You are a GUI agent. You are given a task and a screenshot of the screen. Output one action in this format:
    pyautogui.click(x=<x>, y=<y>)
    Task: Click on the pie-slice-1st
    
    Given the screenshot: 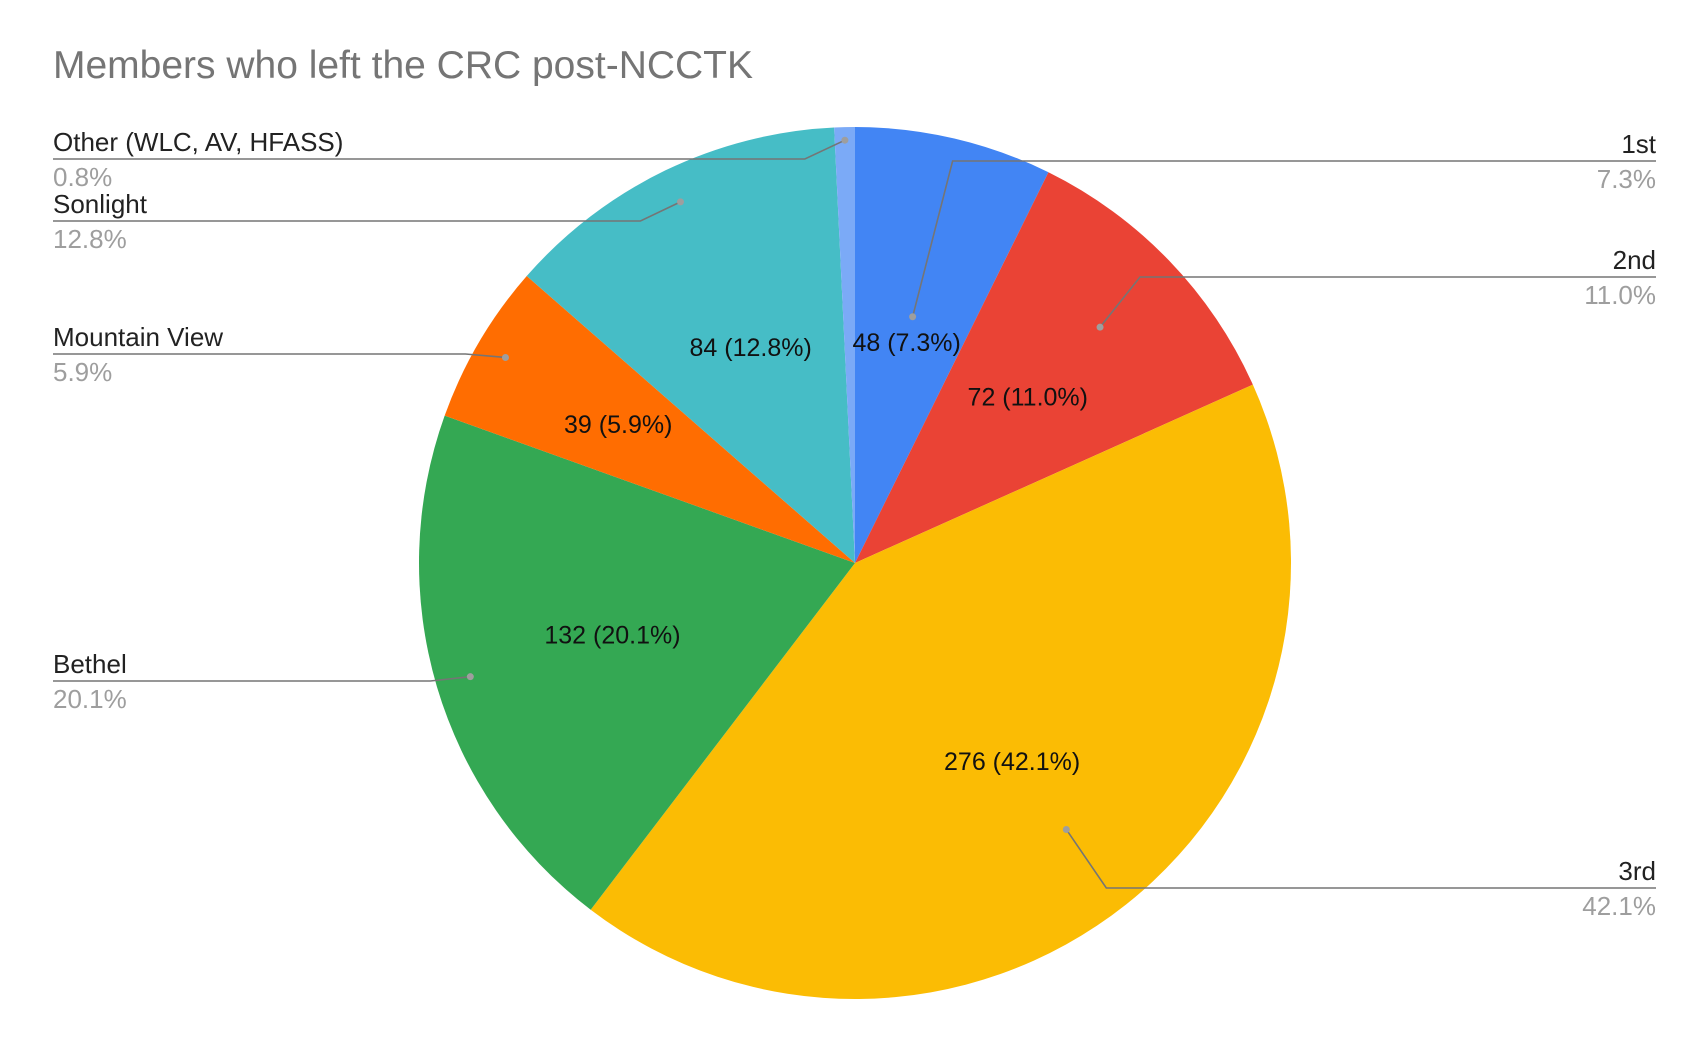 What is the action you would take?
    pyautogui.click(x=952, y=345)
    